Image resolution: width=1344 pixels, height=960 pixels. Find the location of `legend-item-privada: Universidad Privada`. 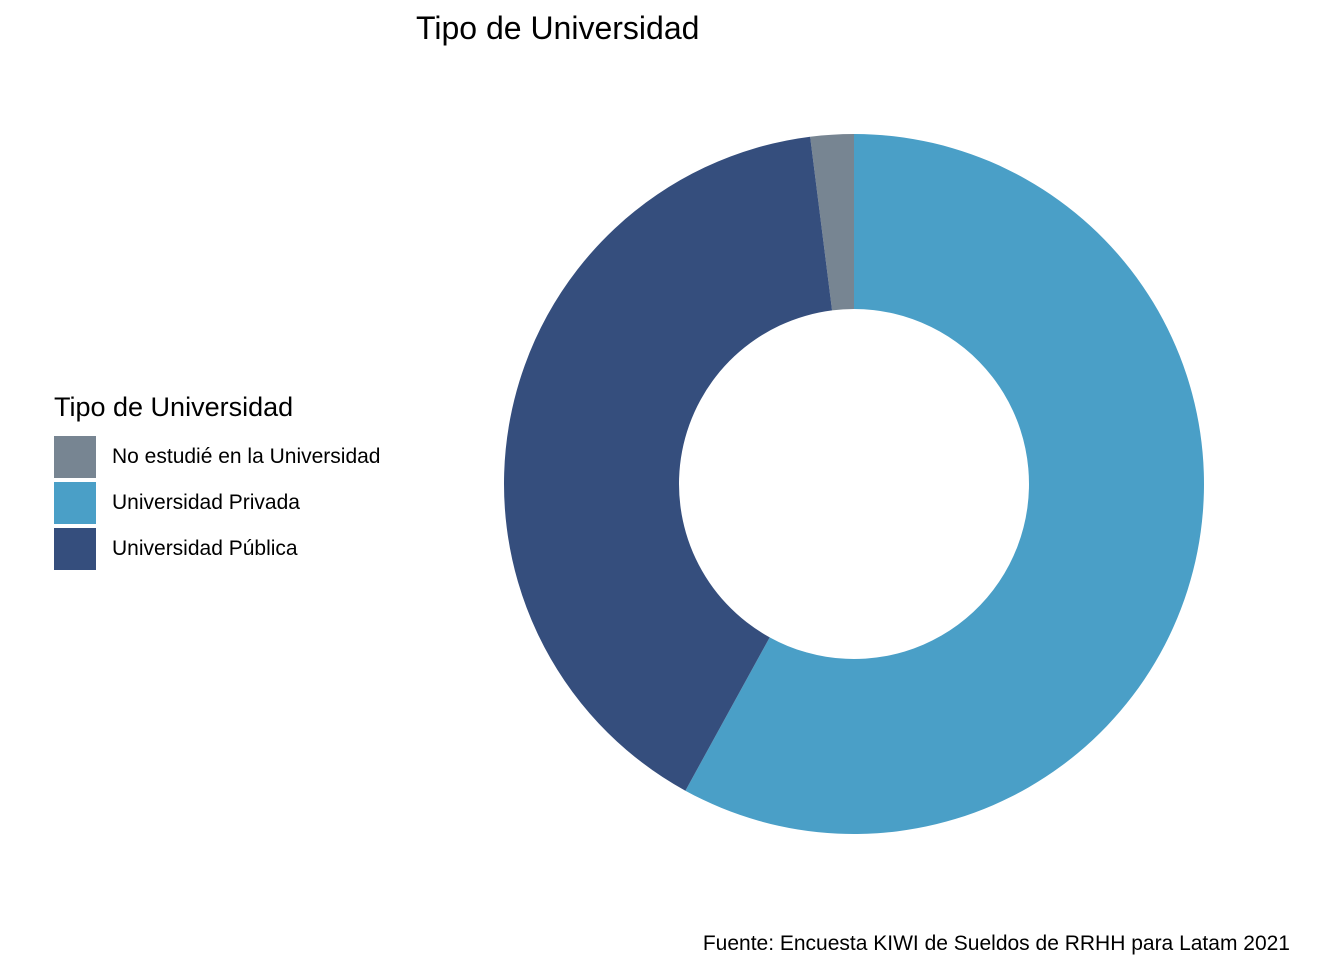

legend-item-privada: Universidad Privada is located at coordinates (217, 503).